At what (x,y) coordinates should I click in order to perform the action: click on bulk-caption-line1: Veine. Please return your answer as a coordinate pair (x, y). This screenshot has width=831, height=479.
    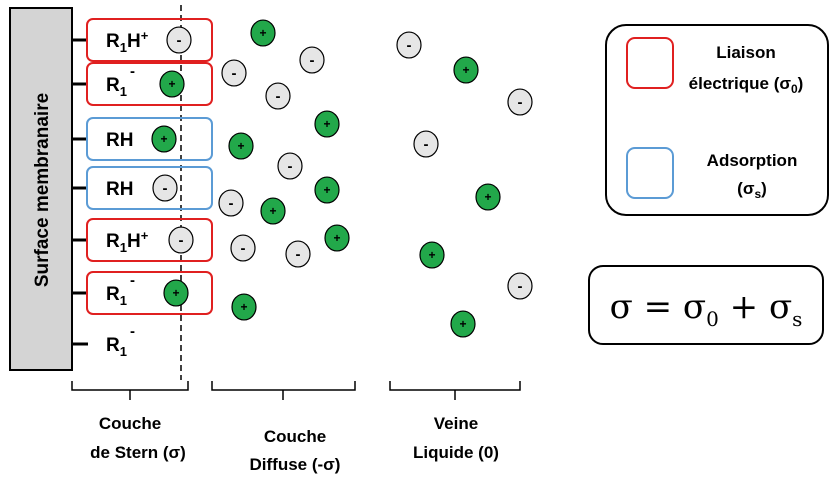
    Looking at the image, I should click on (456, 423).